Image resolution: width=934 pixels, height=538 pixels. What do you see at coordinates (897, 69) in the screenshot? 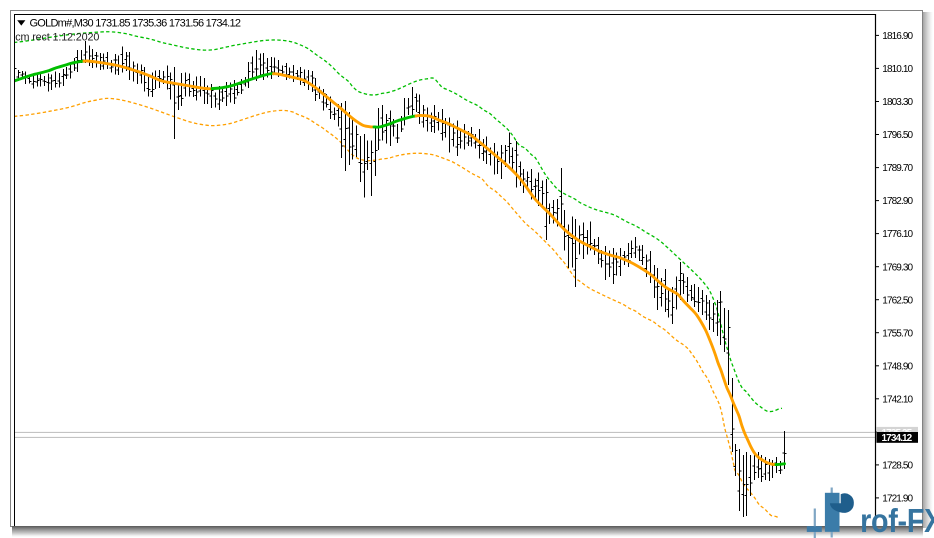
I see `svg-text: 1810.10` at bounding box center [897, 69].